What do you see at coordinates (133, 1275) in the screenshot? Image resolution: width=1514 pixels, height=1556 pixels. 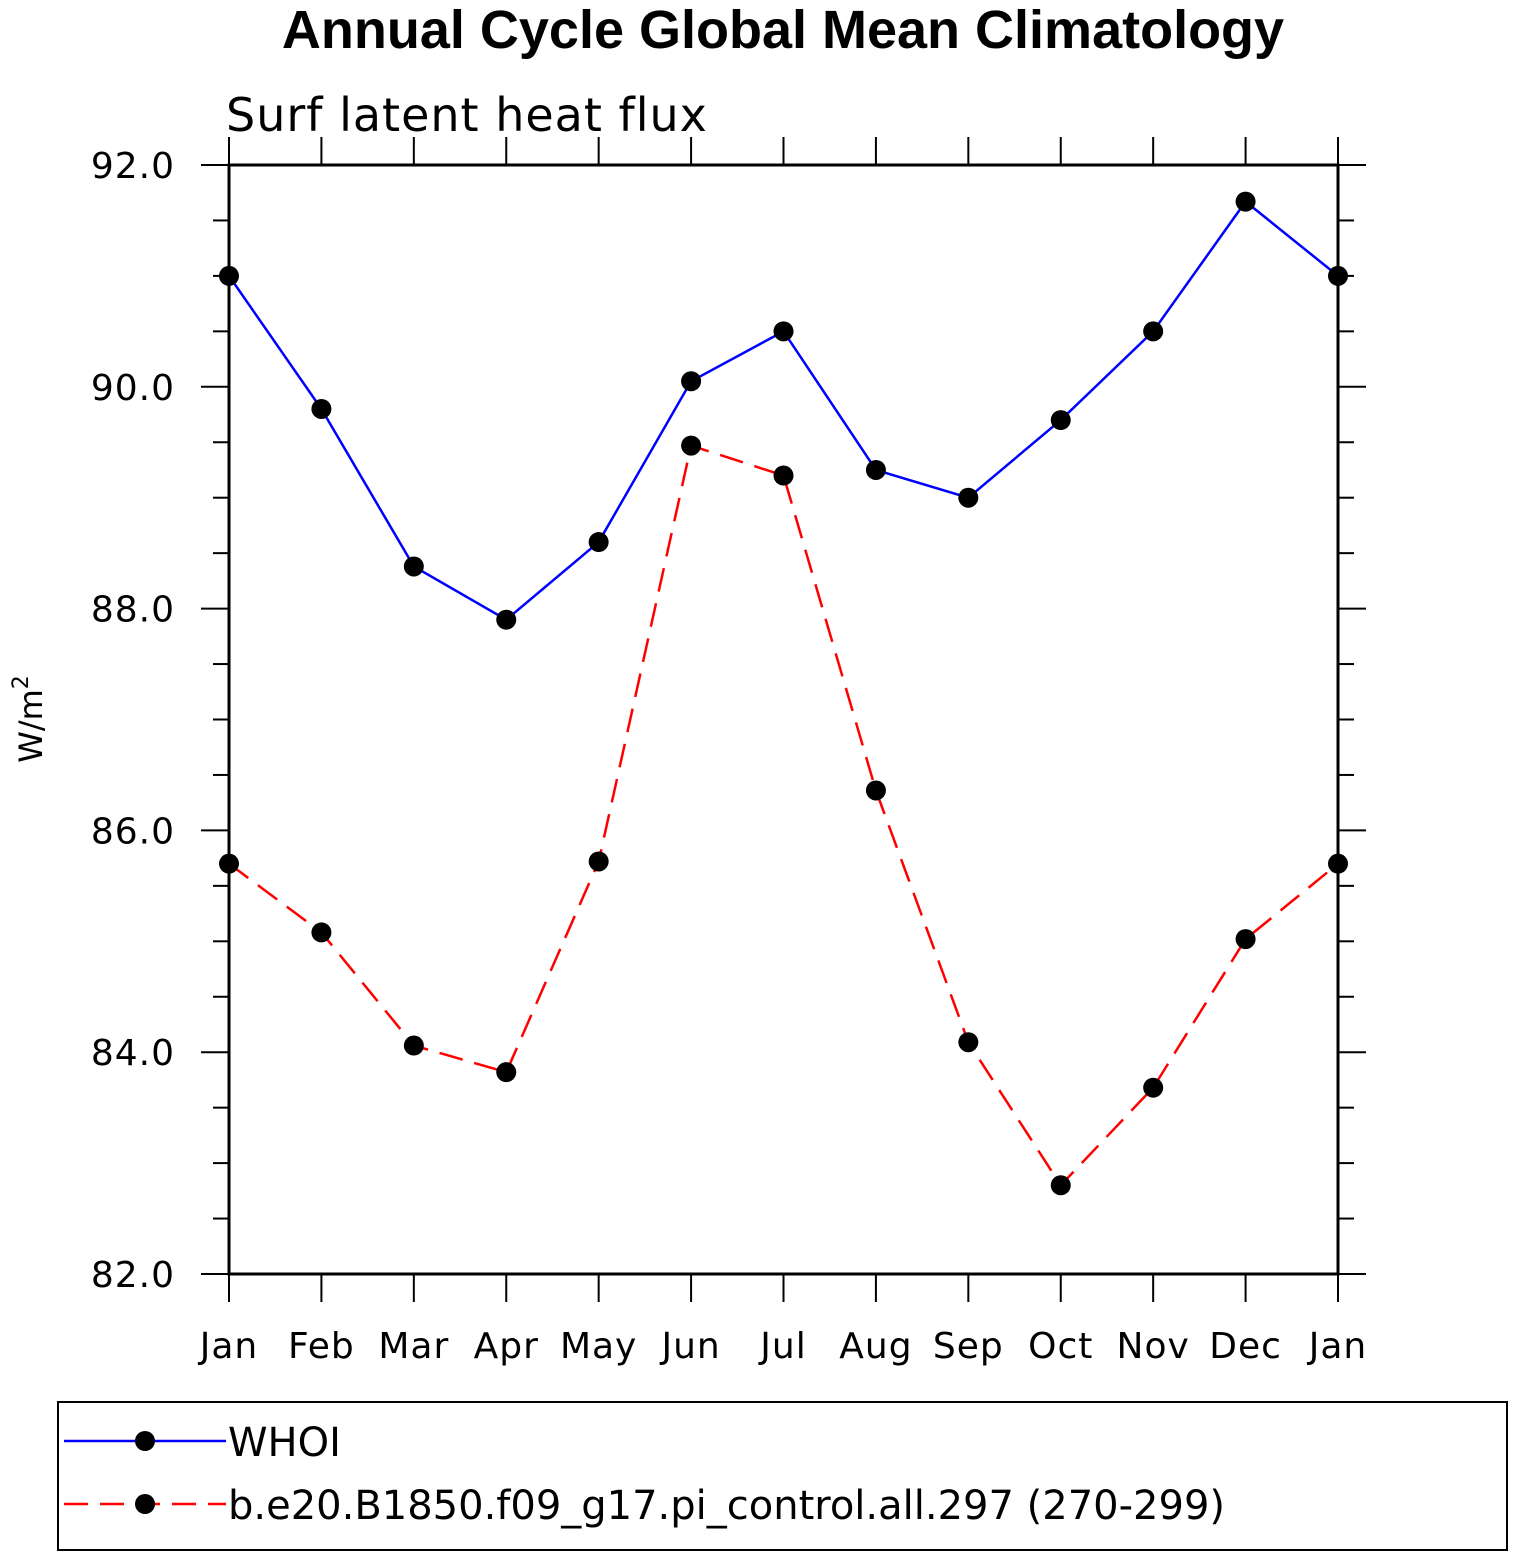 I see `y-tick-label: 82.0` at bounding box center [133, 1275].